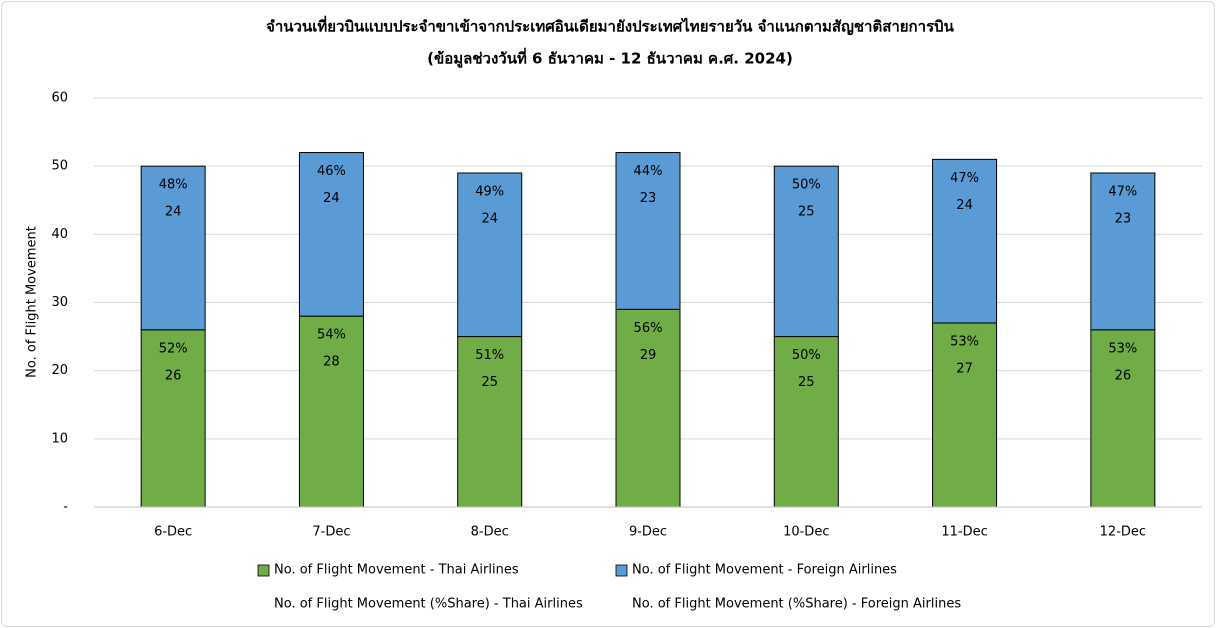 This screenshot has height=628, width=1216. I want to click on y-axis-label: No. of Flight Movement, so click(32, 302).